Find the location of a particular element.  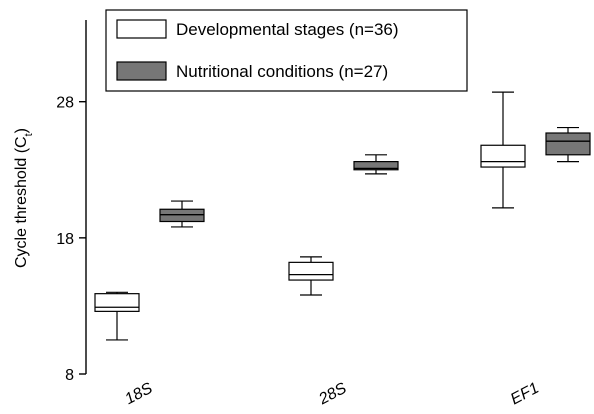

legend-item-nutritional: Nutritional conditions (n=27) is located at coordinates (252, 71).